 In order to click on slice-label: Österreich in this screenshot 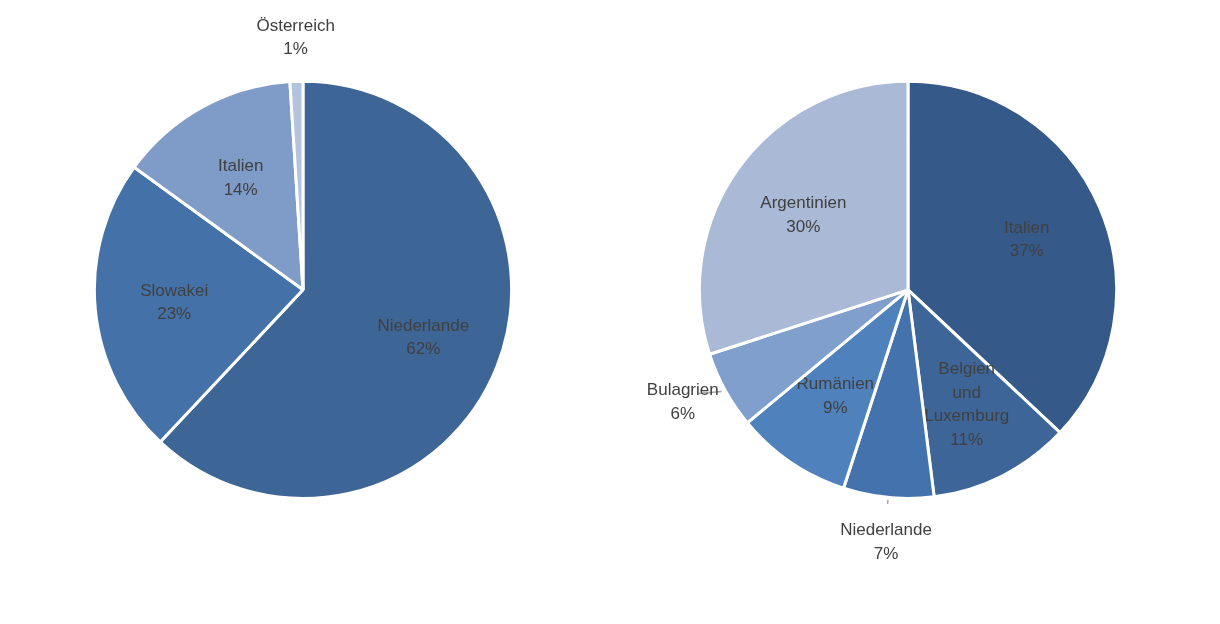, I will do `click(295, 25)`.